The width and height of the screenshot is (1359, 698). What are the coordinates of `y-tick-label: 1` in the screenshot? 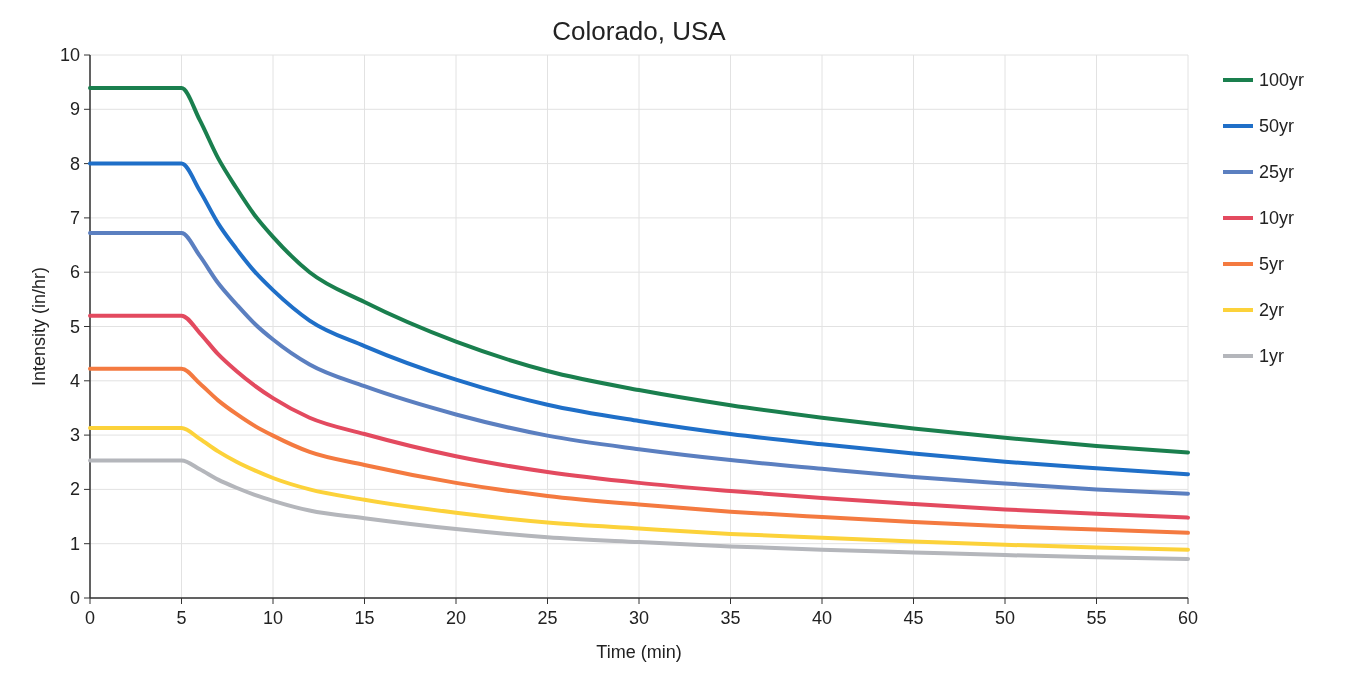 It's located at (74, 543).